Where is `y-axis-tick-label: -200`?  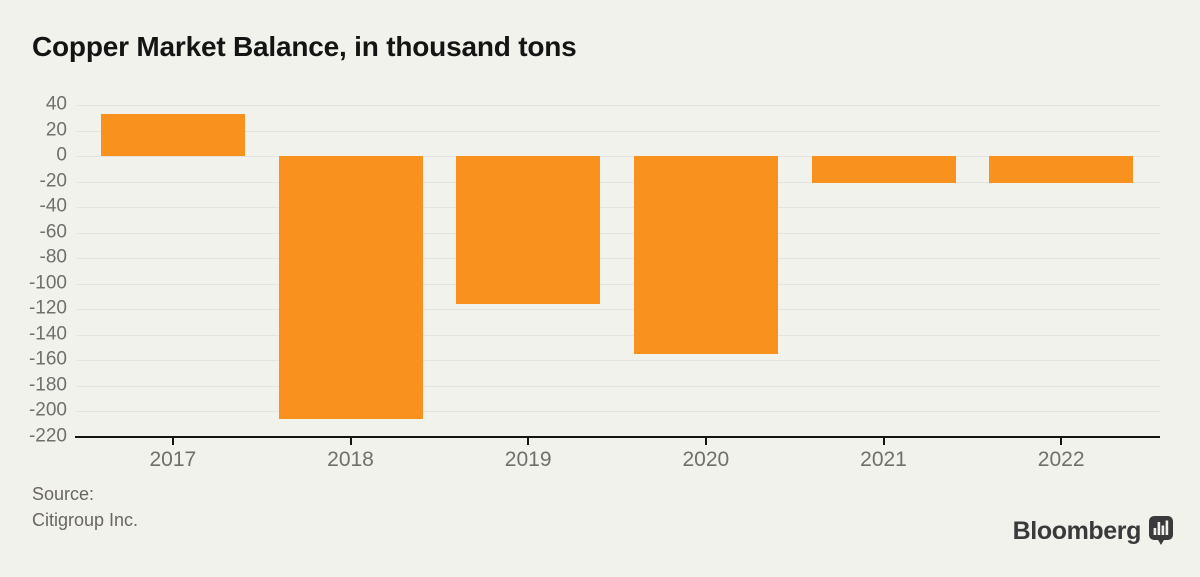 y-axis-tick-label: -200 is located at coordinates (47, 411).